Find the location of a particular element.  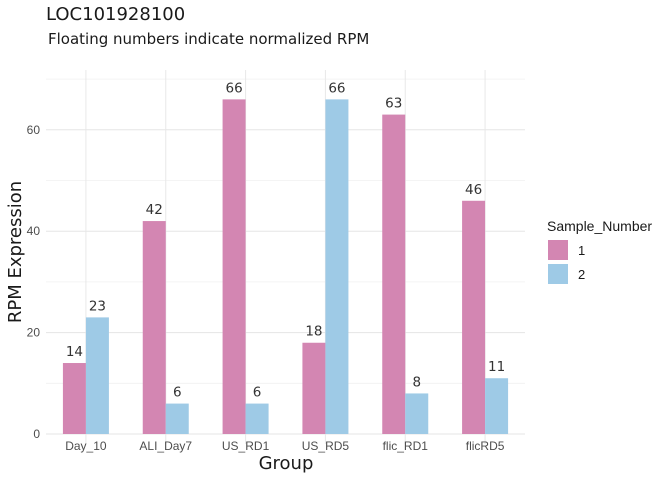

y-tick-label: 0 is located at coordinates (36, 434).